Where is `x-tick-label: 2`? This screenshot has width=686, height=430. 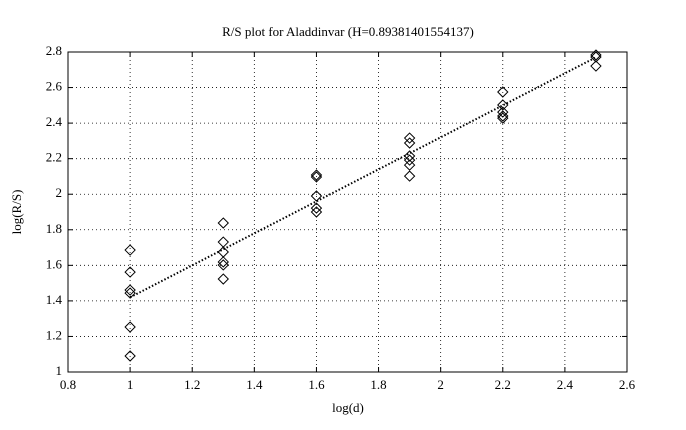 x-tick-label: 2 is located at coordinates (440, 384).